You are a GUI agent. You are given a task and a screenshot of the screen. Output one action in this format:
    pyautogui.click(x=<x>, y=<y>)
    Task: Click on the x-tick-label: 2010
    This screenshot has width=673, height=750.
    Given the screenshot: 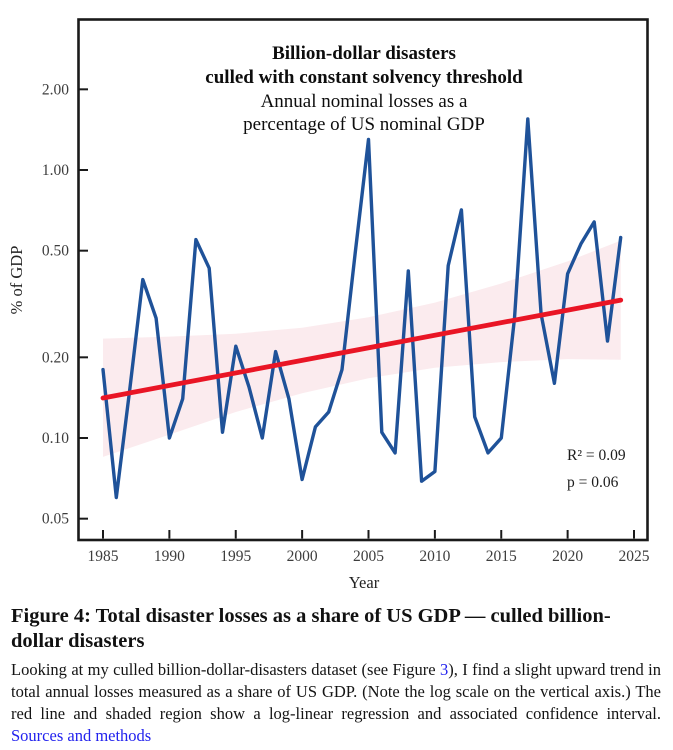 What is the action you would take?
    pyautogui.click(x=434, y=556)
    